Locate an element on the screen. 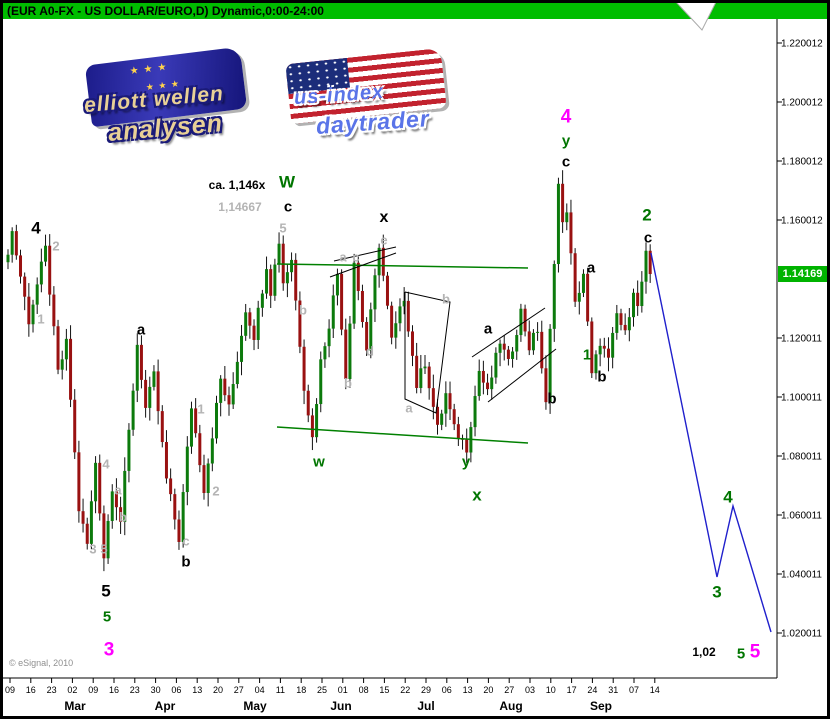  date-tick-label: 29 is located at coordinates (426, 690).